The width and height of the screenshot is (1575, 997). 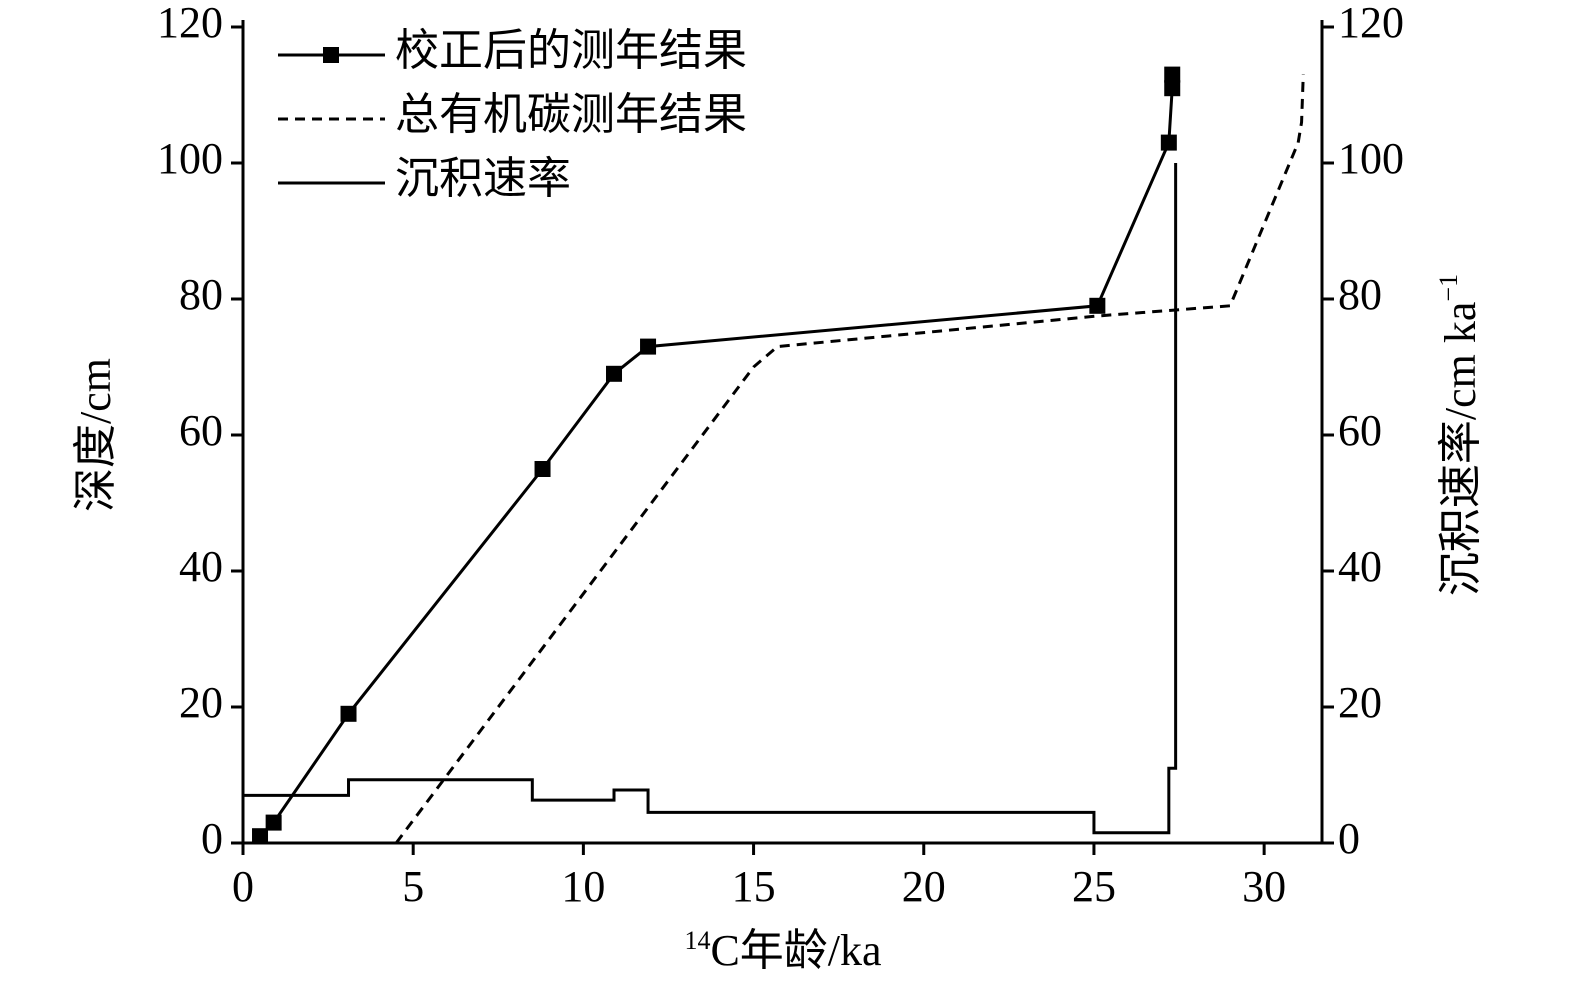 What do you see at coordinates (1360, 702) in the screenshot?
I see `y2-tick-label: 20` at bounding box center [1360, 702].